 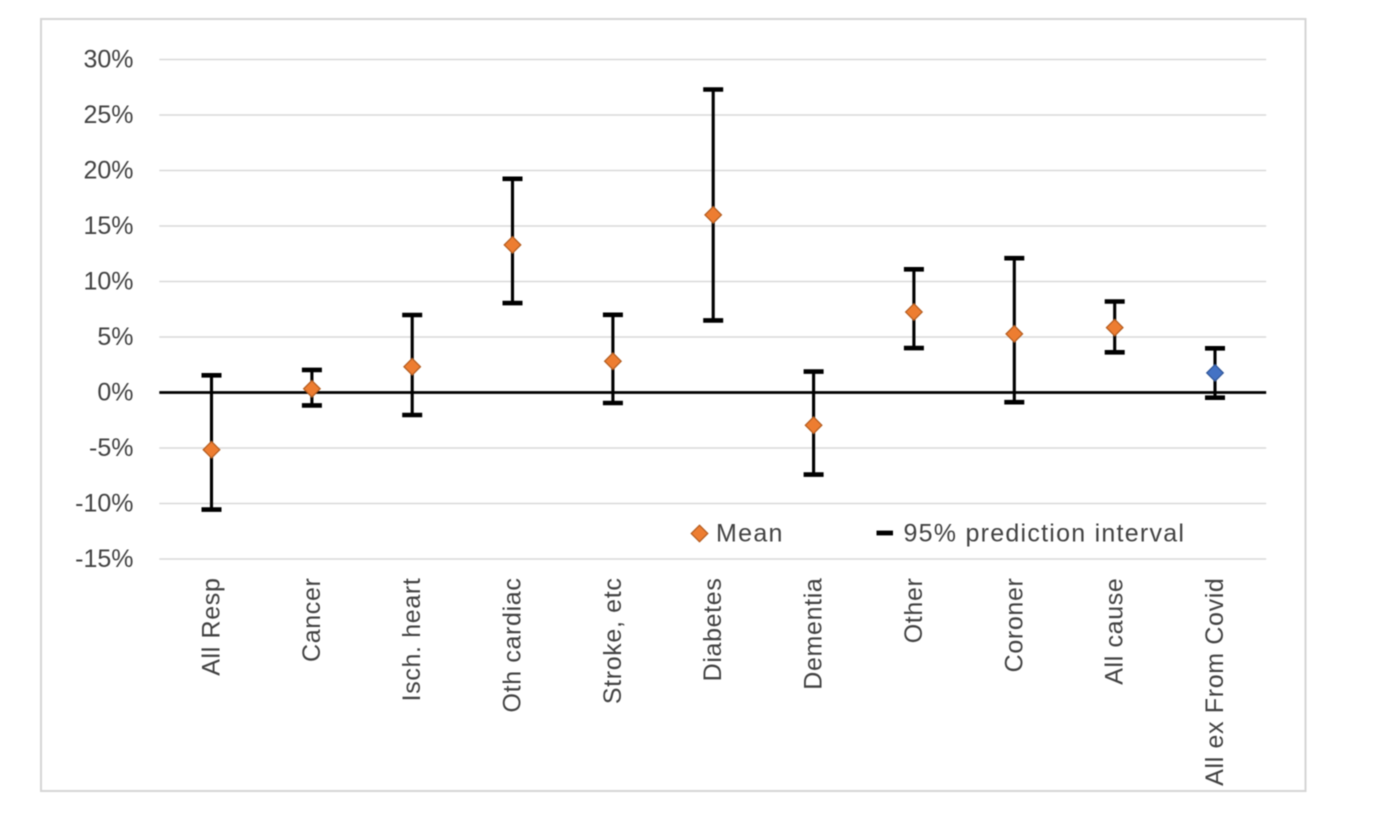 What do you see at coordinates (212, 627) in the screenshot?
I see `svg-text: All Resp` at bounding box center [212, 627].